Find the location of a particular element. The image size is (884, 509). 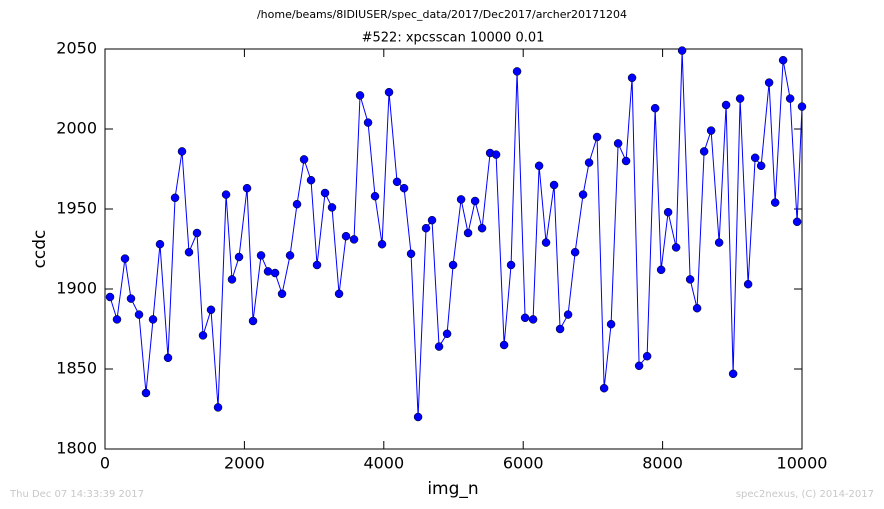

y-axis-label: ccdc is located at coordinates (40, 249).